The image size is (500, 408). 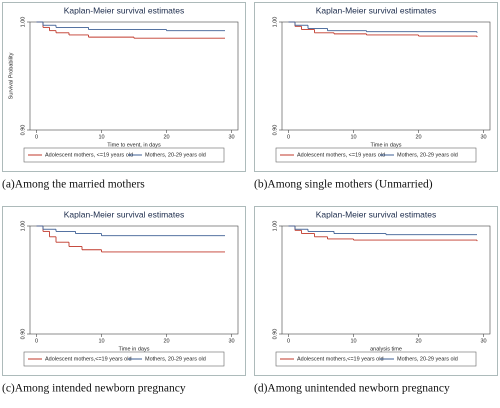 I want to click on x-axis-title: analysis time, so click(x=386, y=349).